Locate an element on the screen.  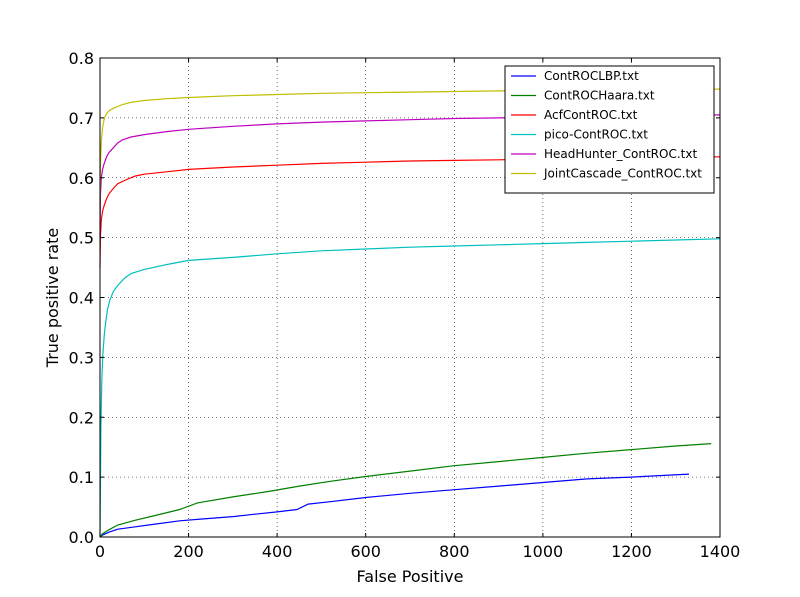
y-tick-label: 0.4 is located at coordinates (81, 298).